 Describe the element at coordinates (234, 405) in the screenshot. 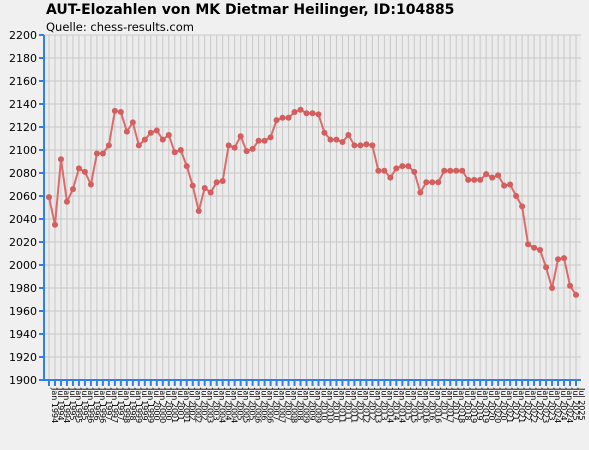

I see `x-tick-label: Jan 2004` at that location.